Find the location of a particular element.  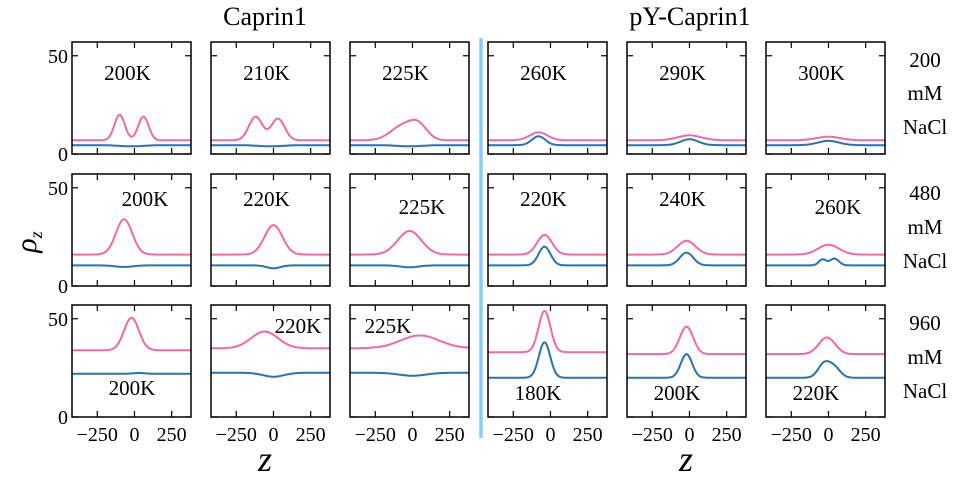

panel-1-2: 225K is located at coordinates (409, 230).